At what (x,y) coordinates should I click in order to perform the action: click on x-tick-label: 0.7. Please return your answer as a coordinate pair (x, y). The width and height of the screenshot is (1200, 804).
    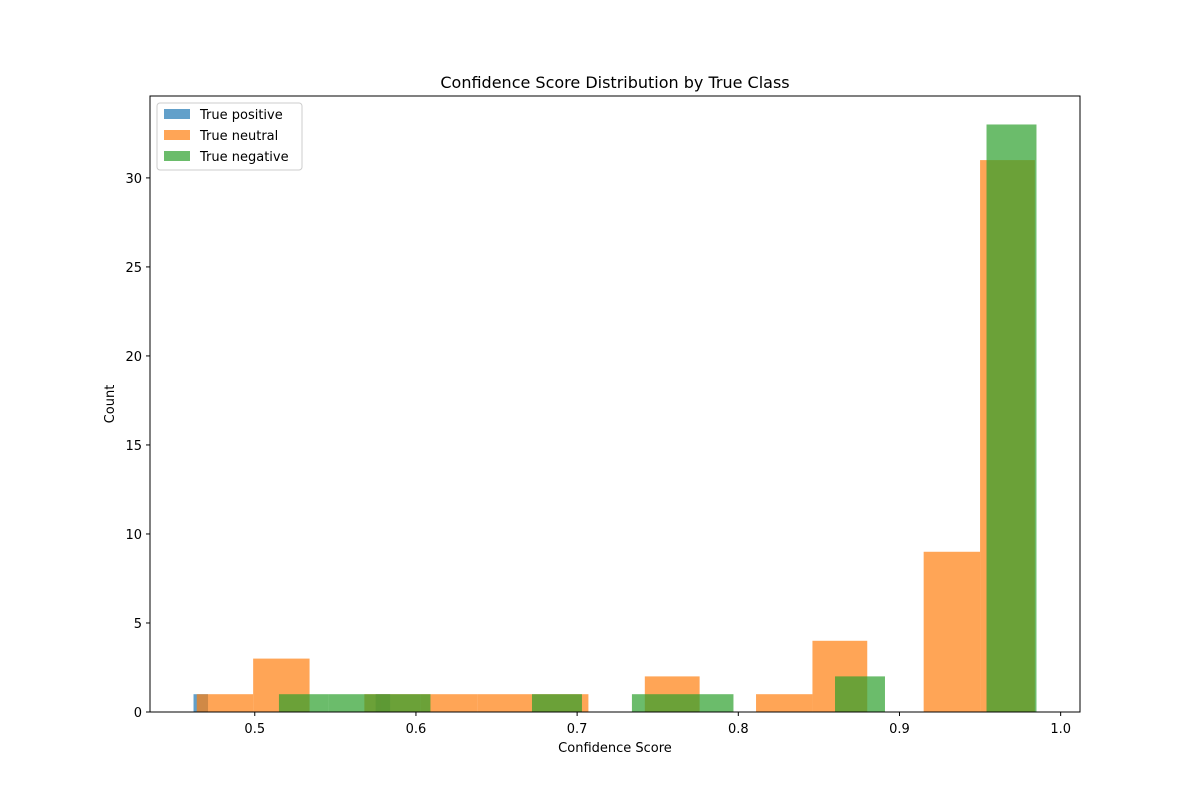
    Looking at the image, I should click on (577, 729).